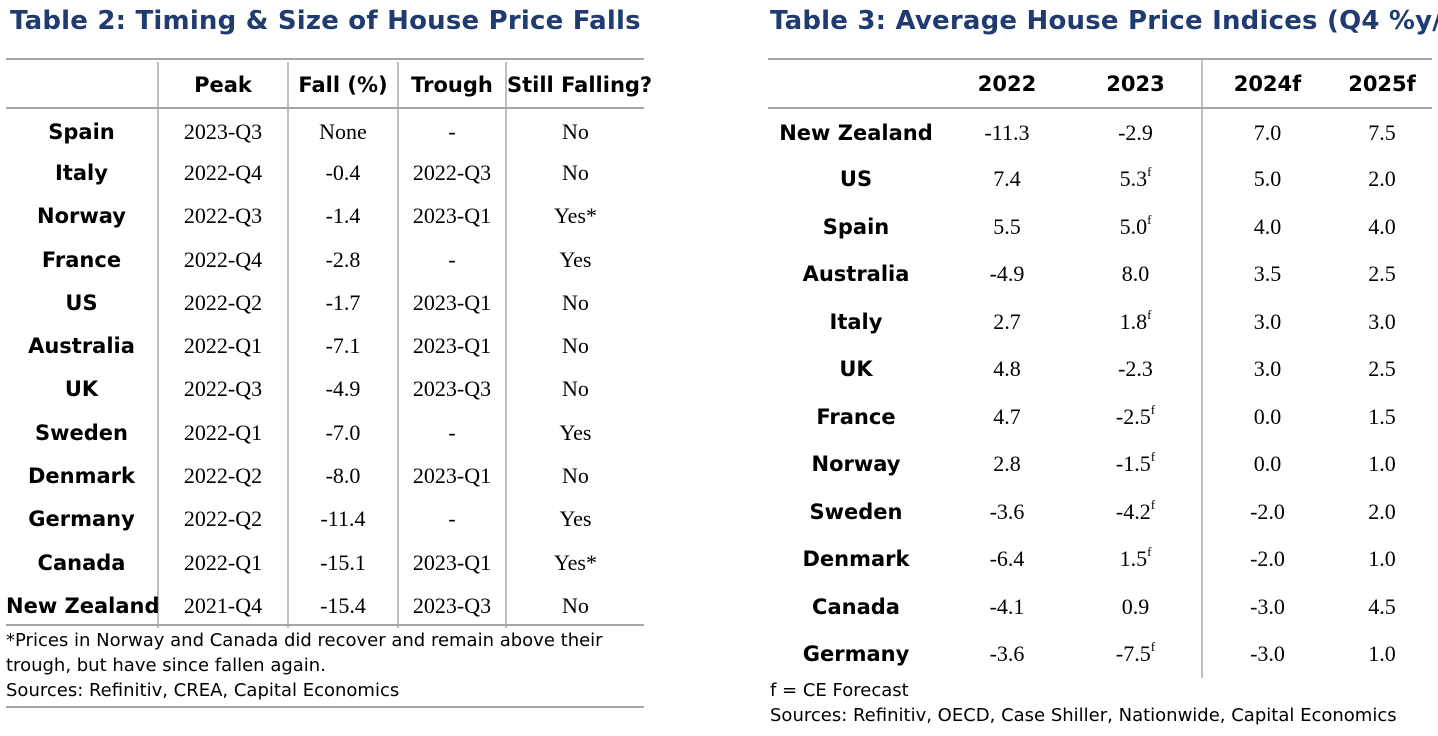 The width and height of the screenshot is (1438, 736). I want to click on fall-cell: -15.4, so click(342, 606).